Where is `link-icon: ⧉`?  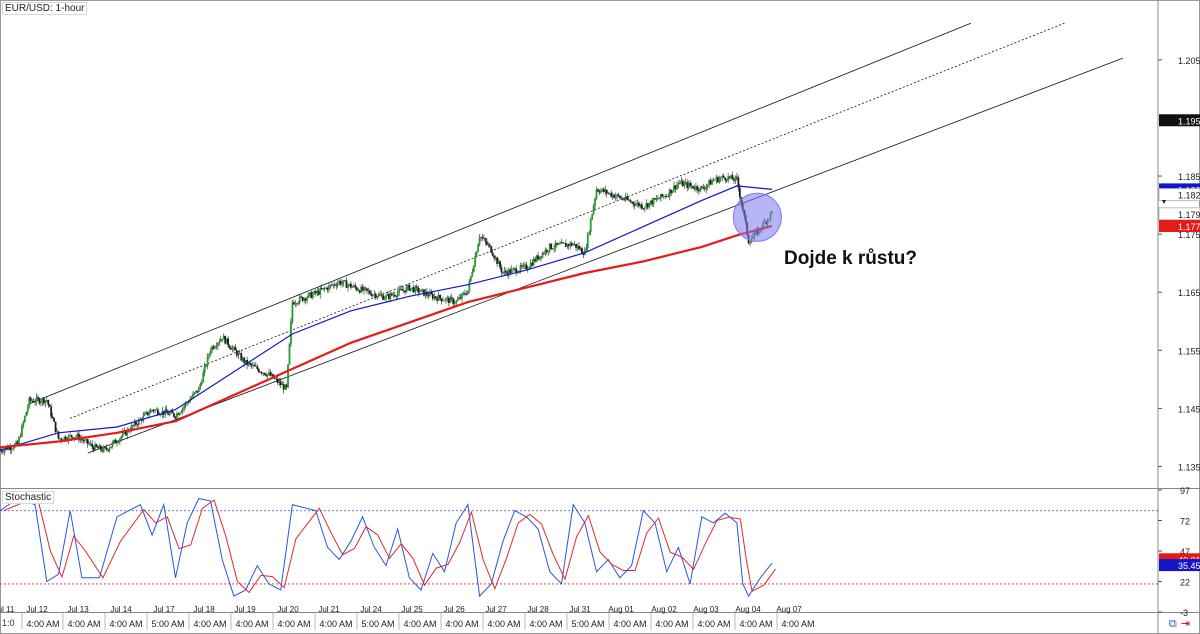 link-icon: ⧉ is located at coordinates (1172, 624).